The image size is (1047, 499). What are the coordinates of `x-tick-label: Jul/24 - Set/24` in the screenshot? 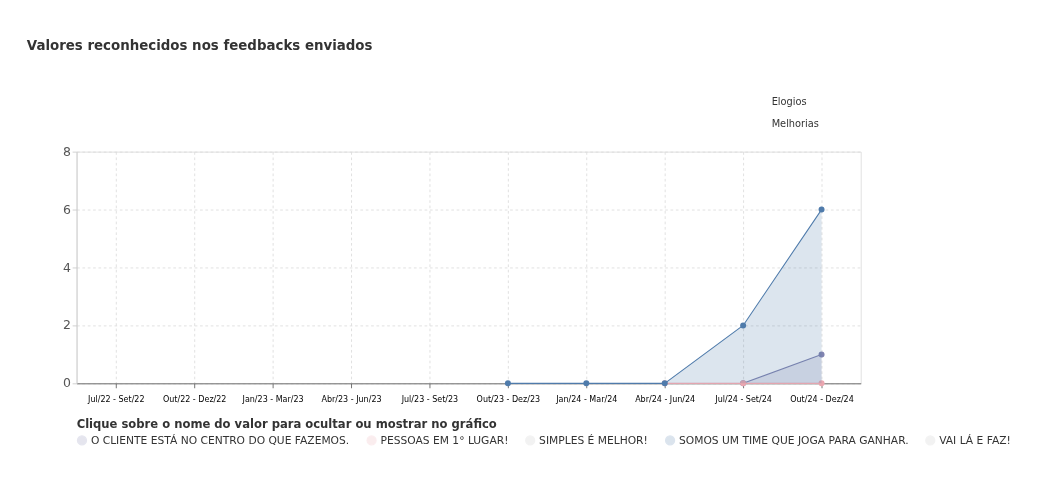 It's located at (743, 399).